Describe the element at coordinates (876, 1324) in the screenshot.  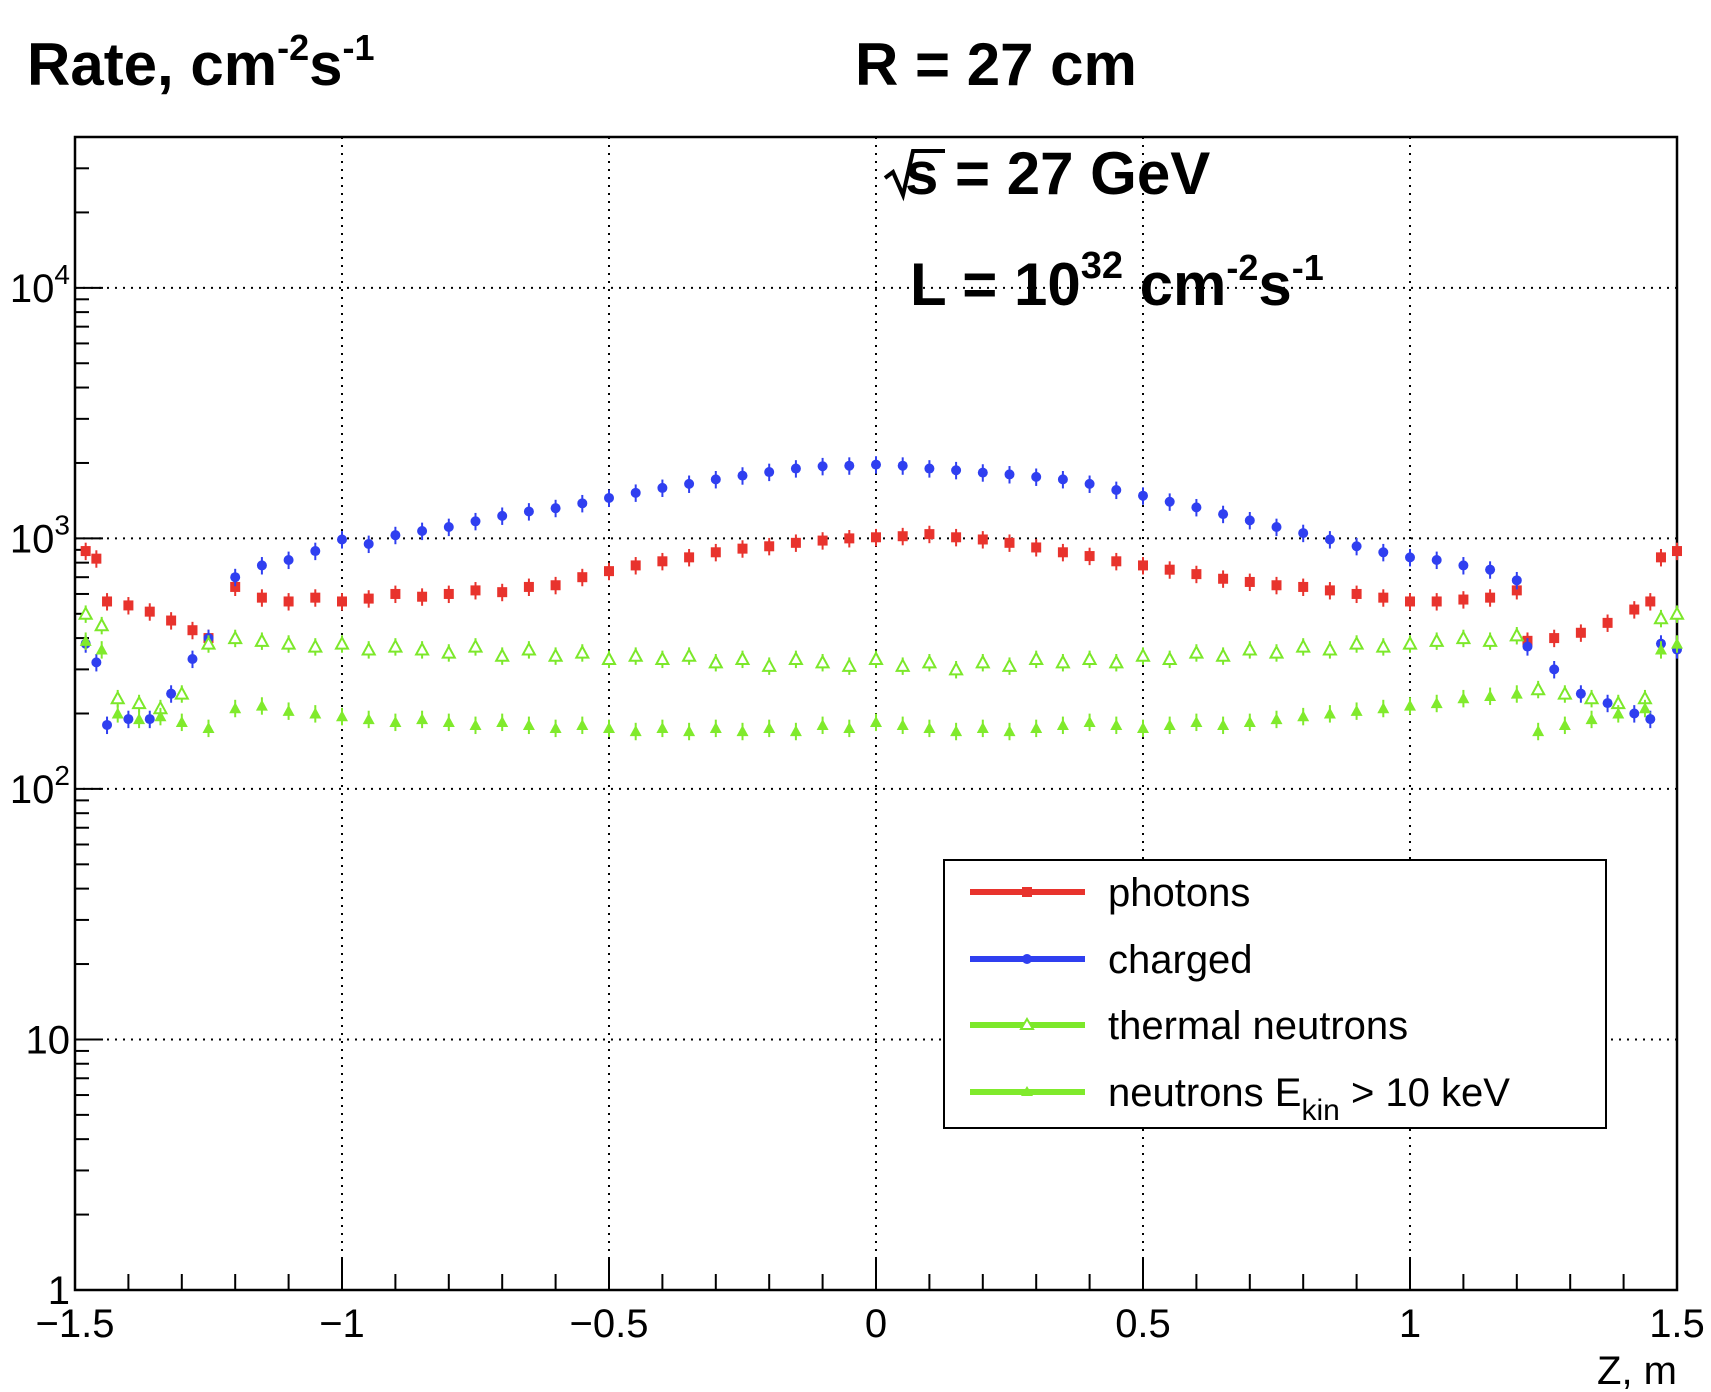
I see `x-tick-label: 0` at that location.